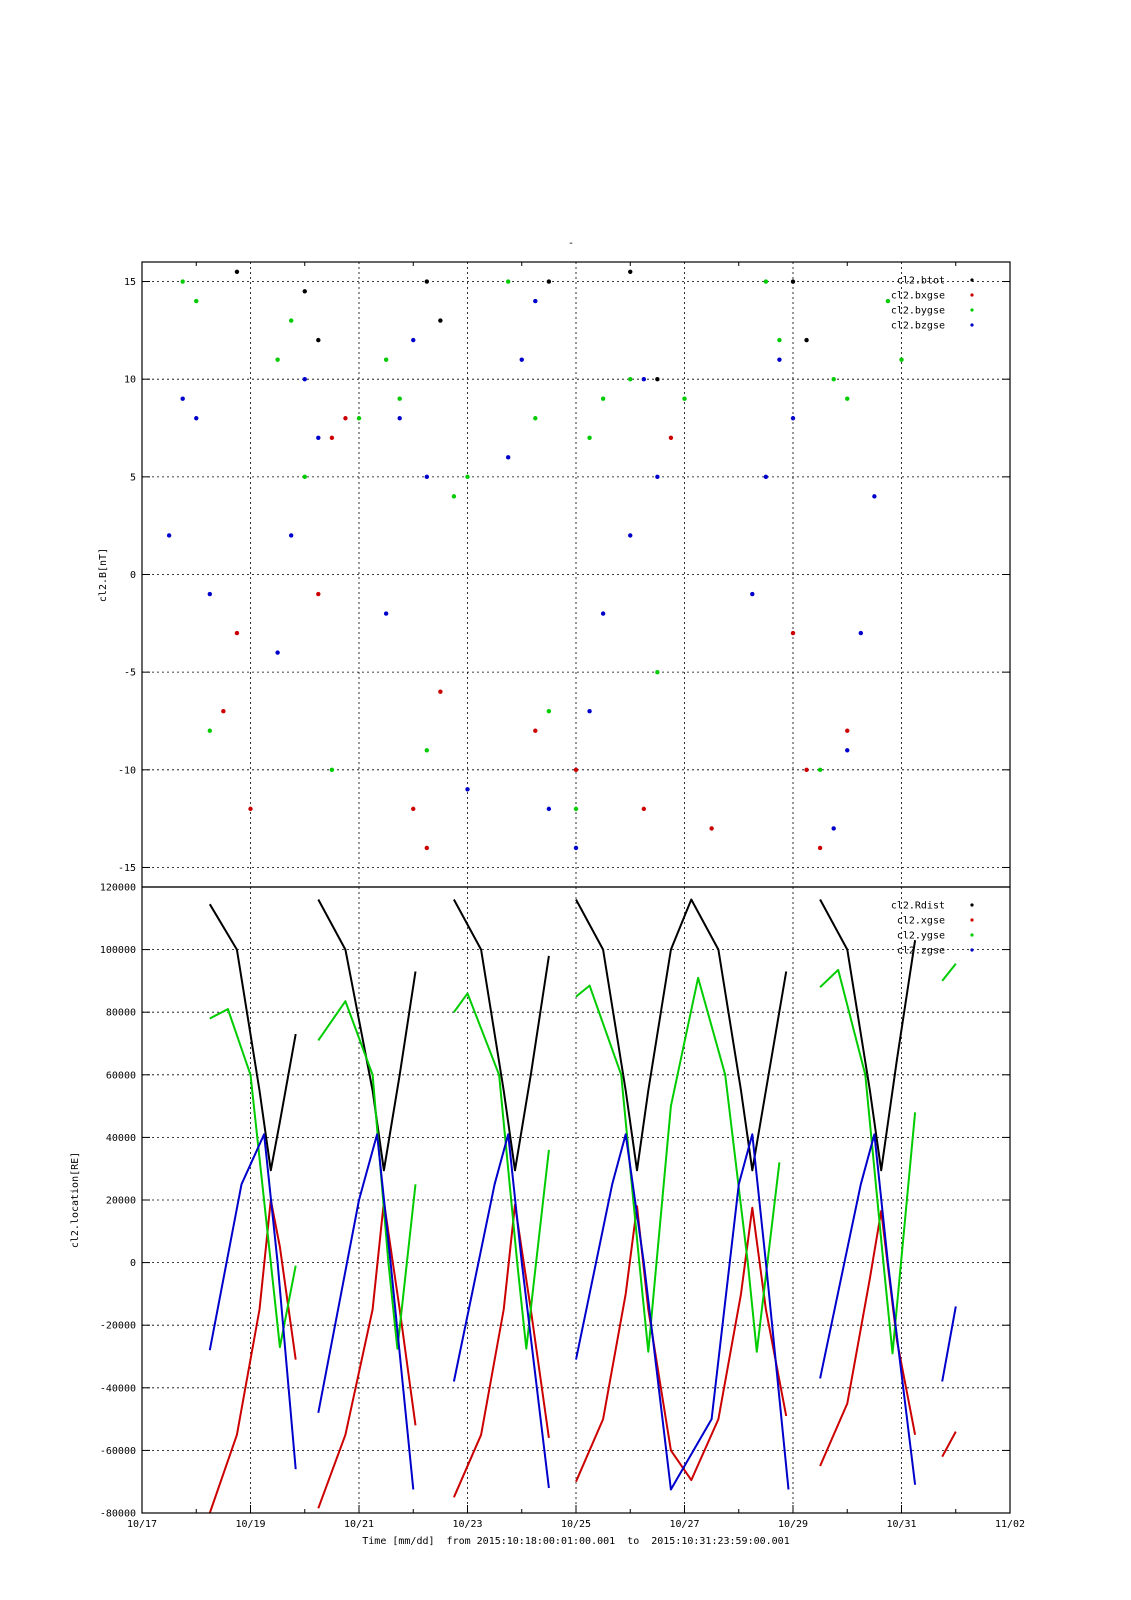 The height and width of the screenshot is (1600, 1131). Describe the element at coordinates (901, 1524) in the screenshot. I see `xaxis-tick-label: 10/31` at that location.